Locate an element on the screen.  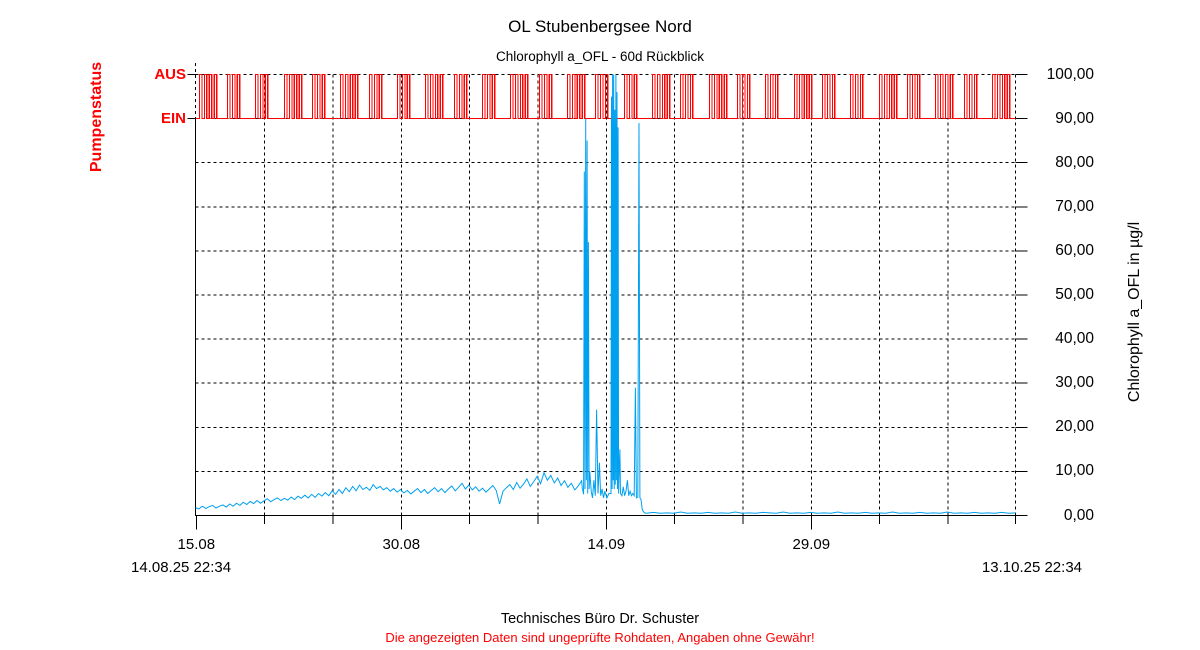
chart-title: OL Stubenbergsee Nord is located at coordinates (600, 26).